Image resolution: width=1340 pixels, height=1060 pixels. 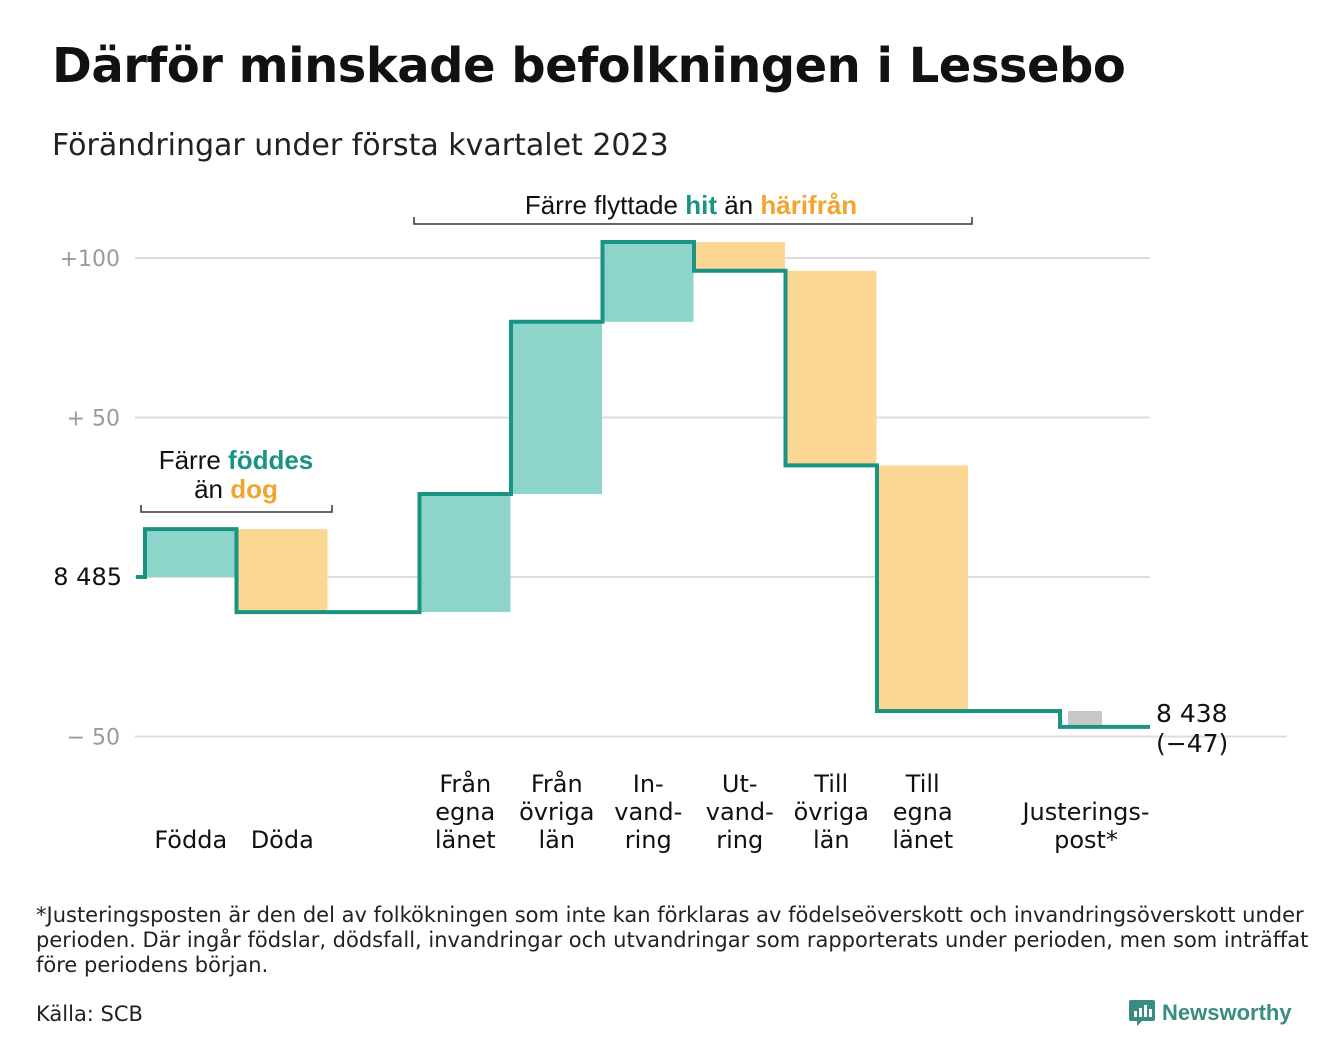 What do you see at coordinates (87, 577) in the screenshot?
I see `start-value-label: 8 485` at bounding box center [87, 577].